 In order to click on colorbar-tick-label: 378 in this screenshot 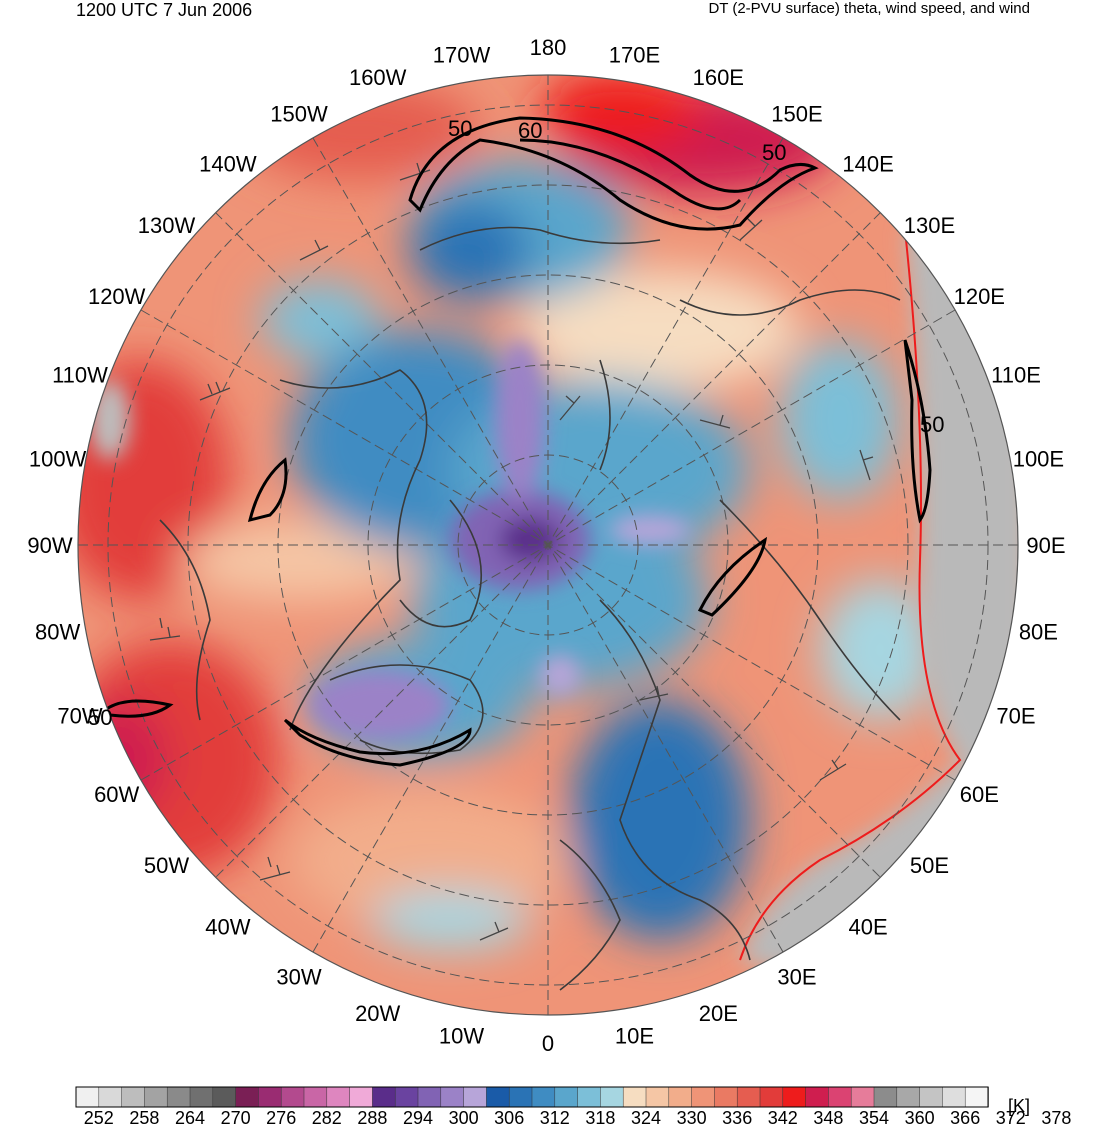, I will do `click(1056, 1117)`.